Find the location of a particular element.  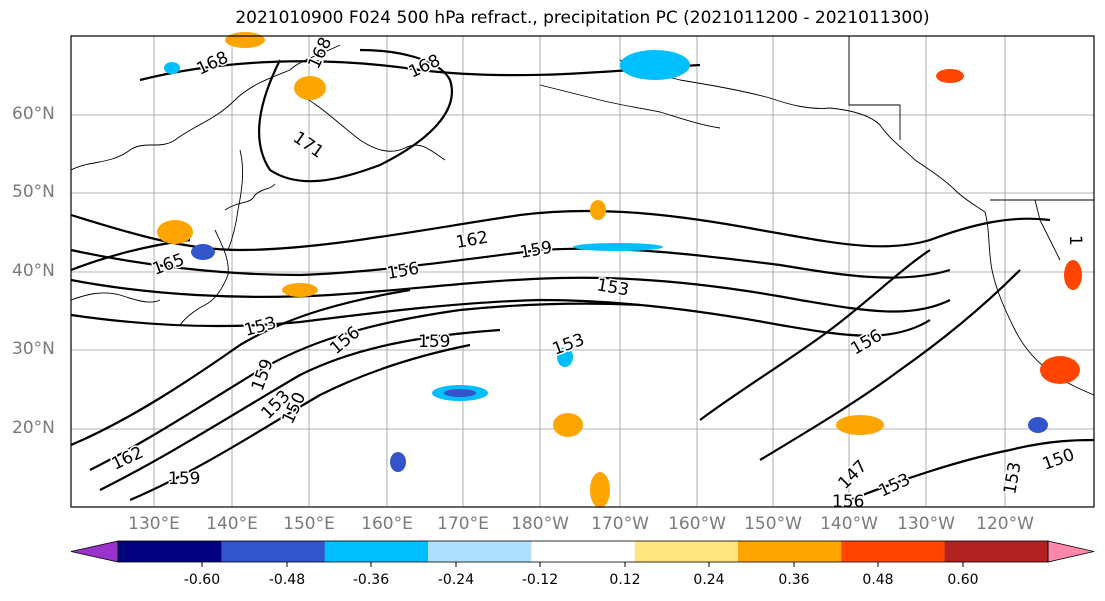

lat-label: 20°N is located at coordinates (33, 428).